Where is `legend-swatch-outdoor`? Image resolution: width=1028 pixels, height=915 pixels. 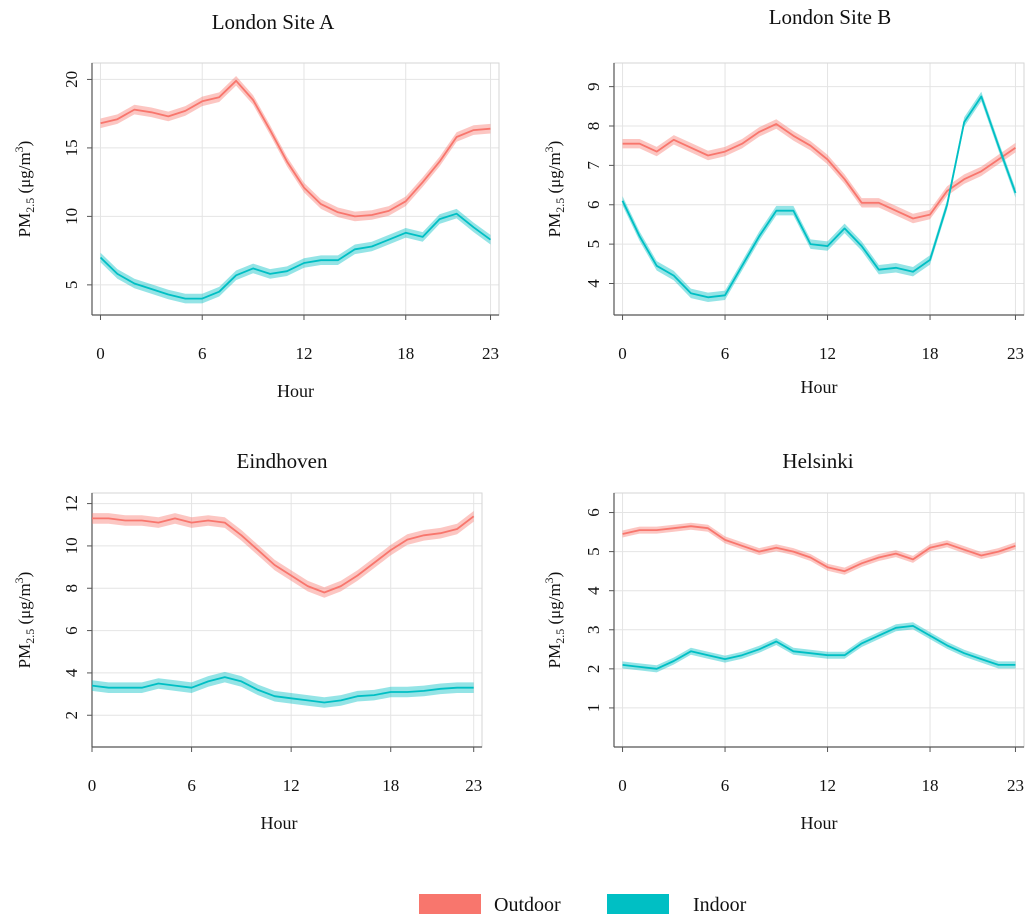 legend-swatch-outdoor is located at coordinates (450, 904).